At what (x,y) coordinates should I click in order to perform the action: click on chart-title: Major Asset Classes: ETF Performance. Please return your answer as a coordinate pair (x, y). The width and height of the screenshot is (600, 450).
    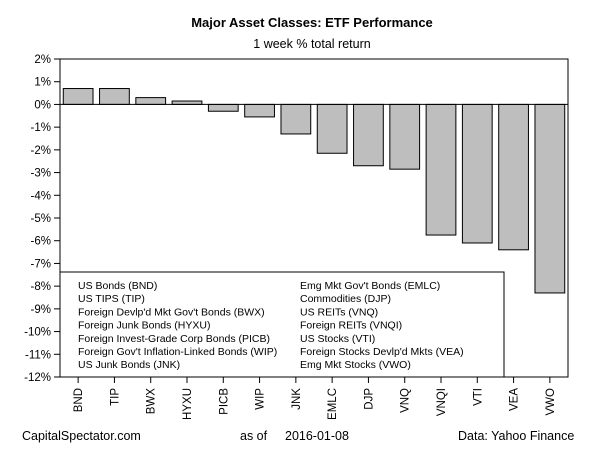
    Looking at the image, I should click on (312, 22).